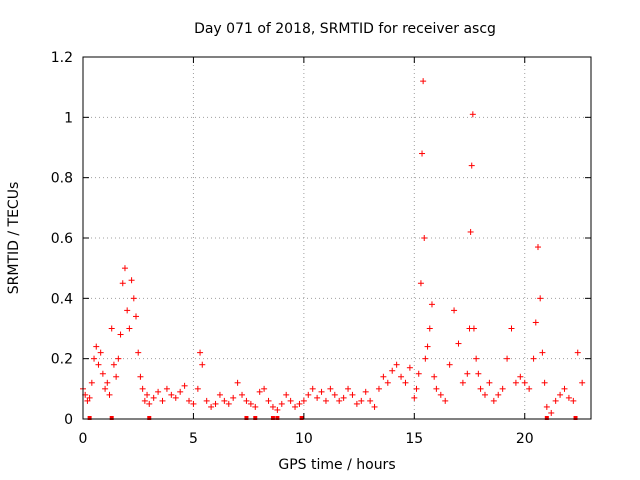 Image resolution: width=640 pixels, height=480 pixels. Describe the element at coordinates (62, 299) in the screenshot. I see `y-tick-label: 0.4` at that location.